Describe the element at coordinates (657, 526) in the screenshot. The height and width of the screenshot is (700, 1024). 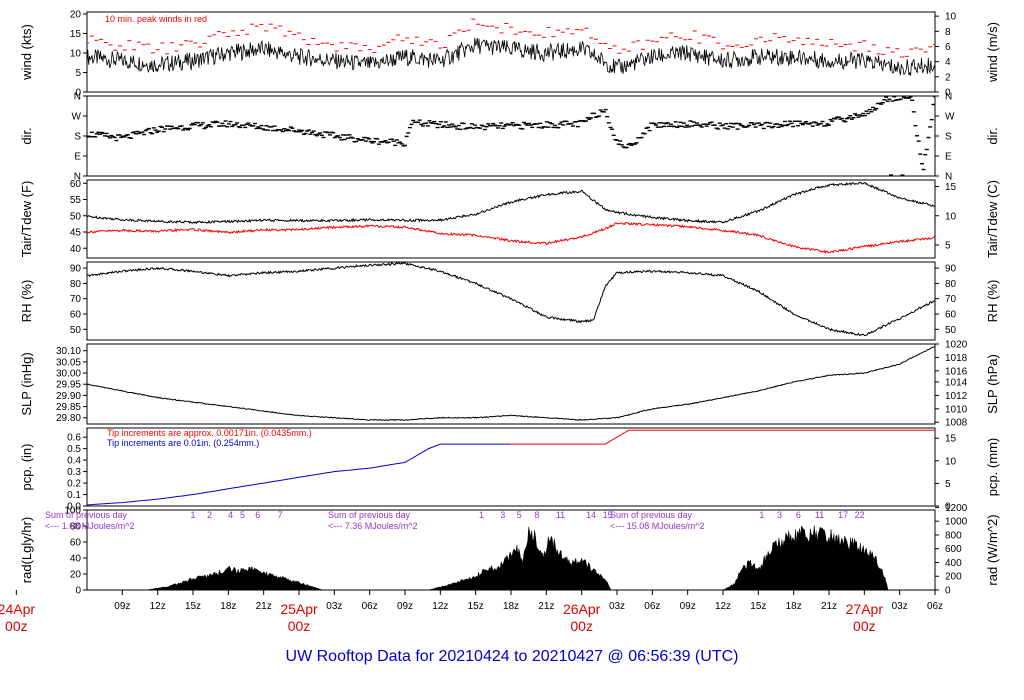
I see `rad-sum-value: <--- 15.08 MJoules/m^2` at that location.